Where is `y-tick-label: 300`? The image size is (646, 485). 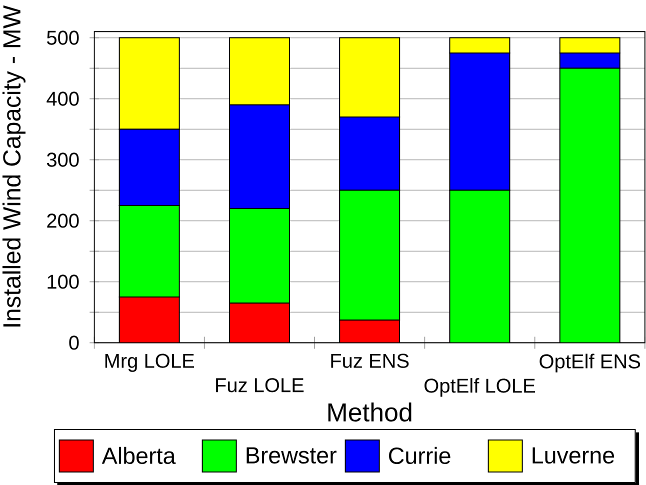
y-tick-label: 300 is located at coordinates (62, 159).